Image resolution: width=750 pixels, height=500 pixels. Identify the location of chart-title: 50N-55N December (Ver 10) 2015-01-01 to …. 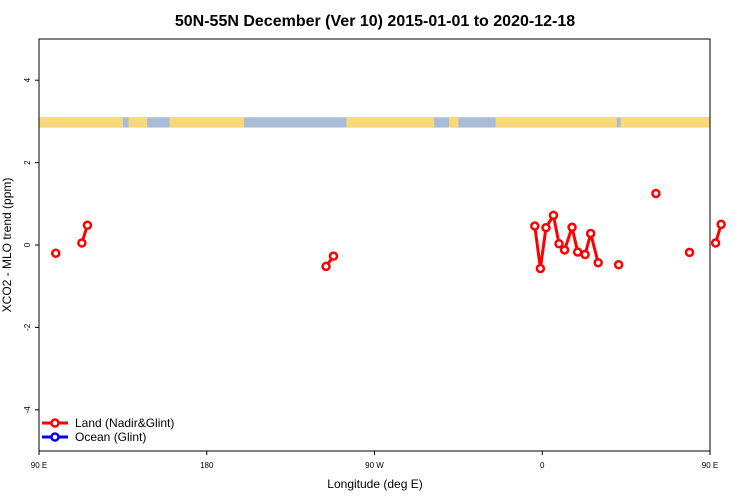
(375, 21).